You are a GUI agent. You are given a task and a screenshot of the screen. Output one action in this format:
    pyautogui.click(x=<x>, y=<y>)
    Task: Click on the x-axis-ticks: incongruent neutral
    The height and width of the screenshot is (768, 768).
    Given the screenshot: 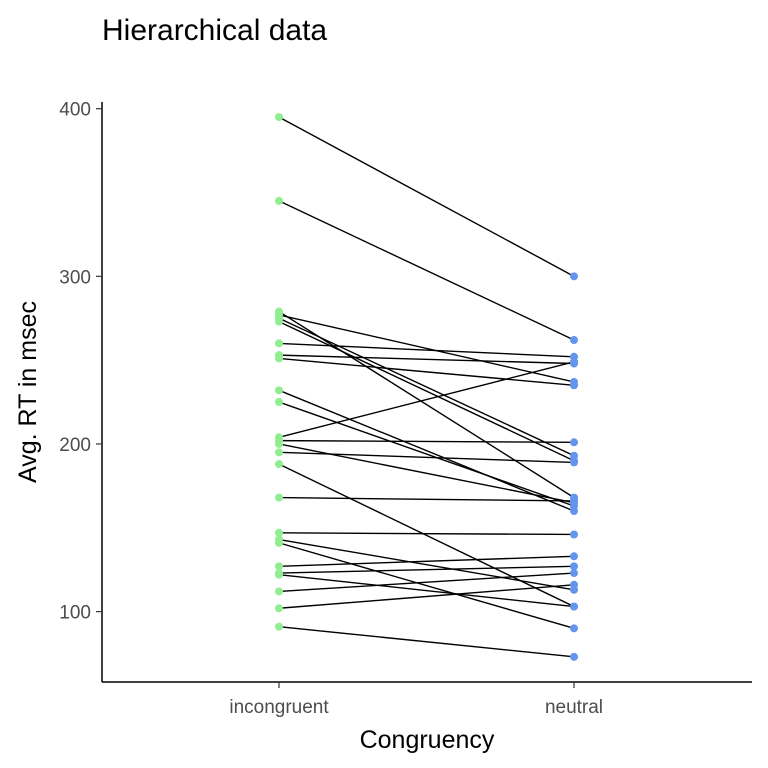 What is the action you would take?
    pyautogui.click(x=416, y=700)
    